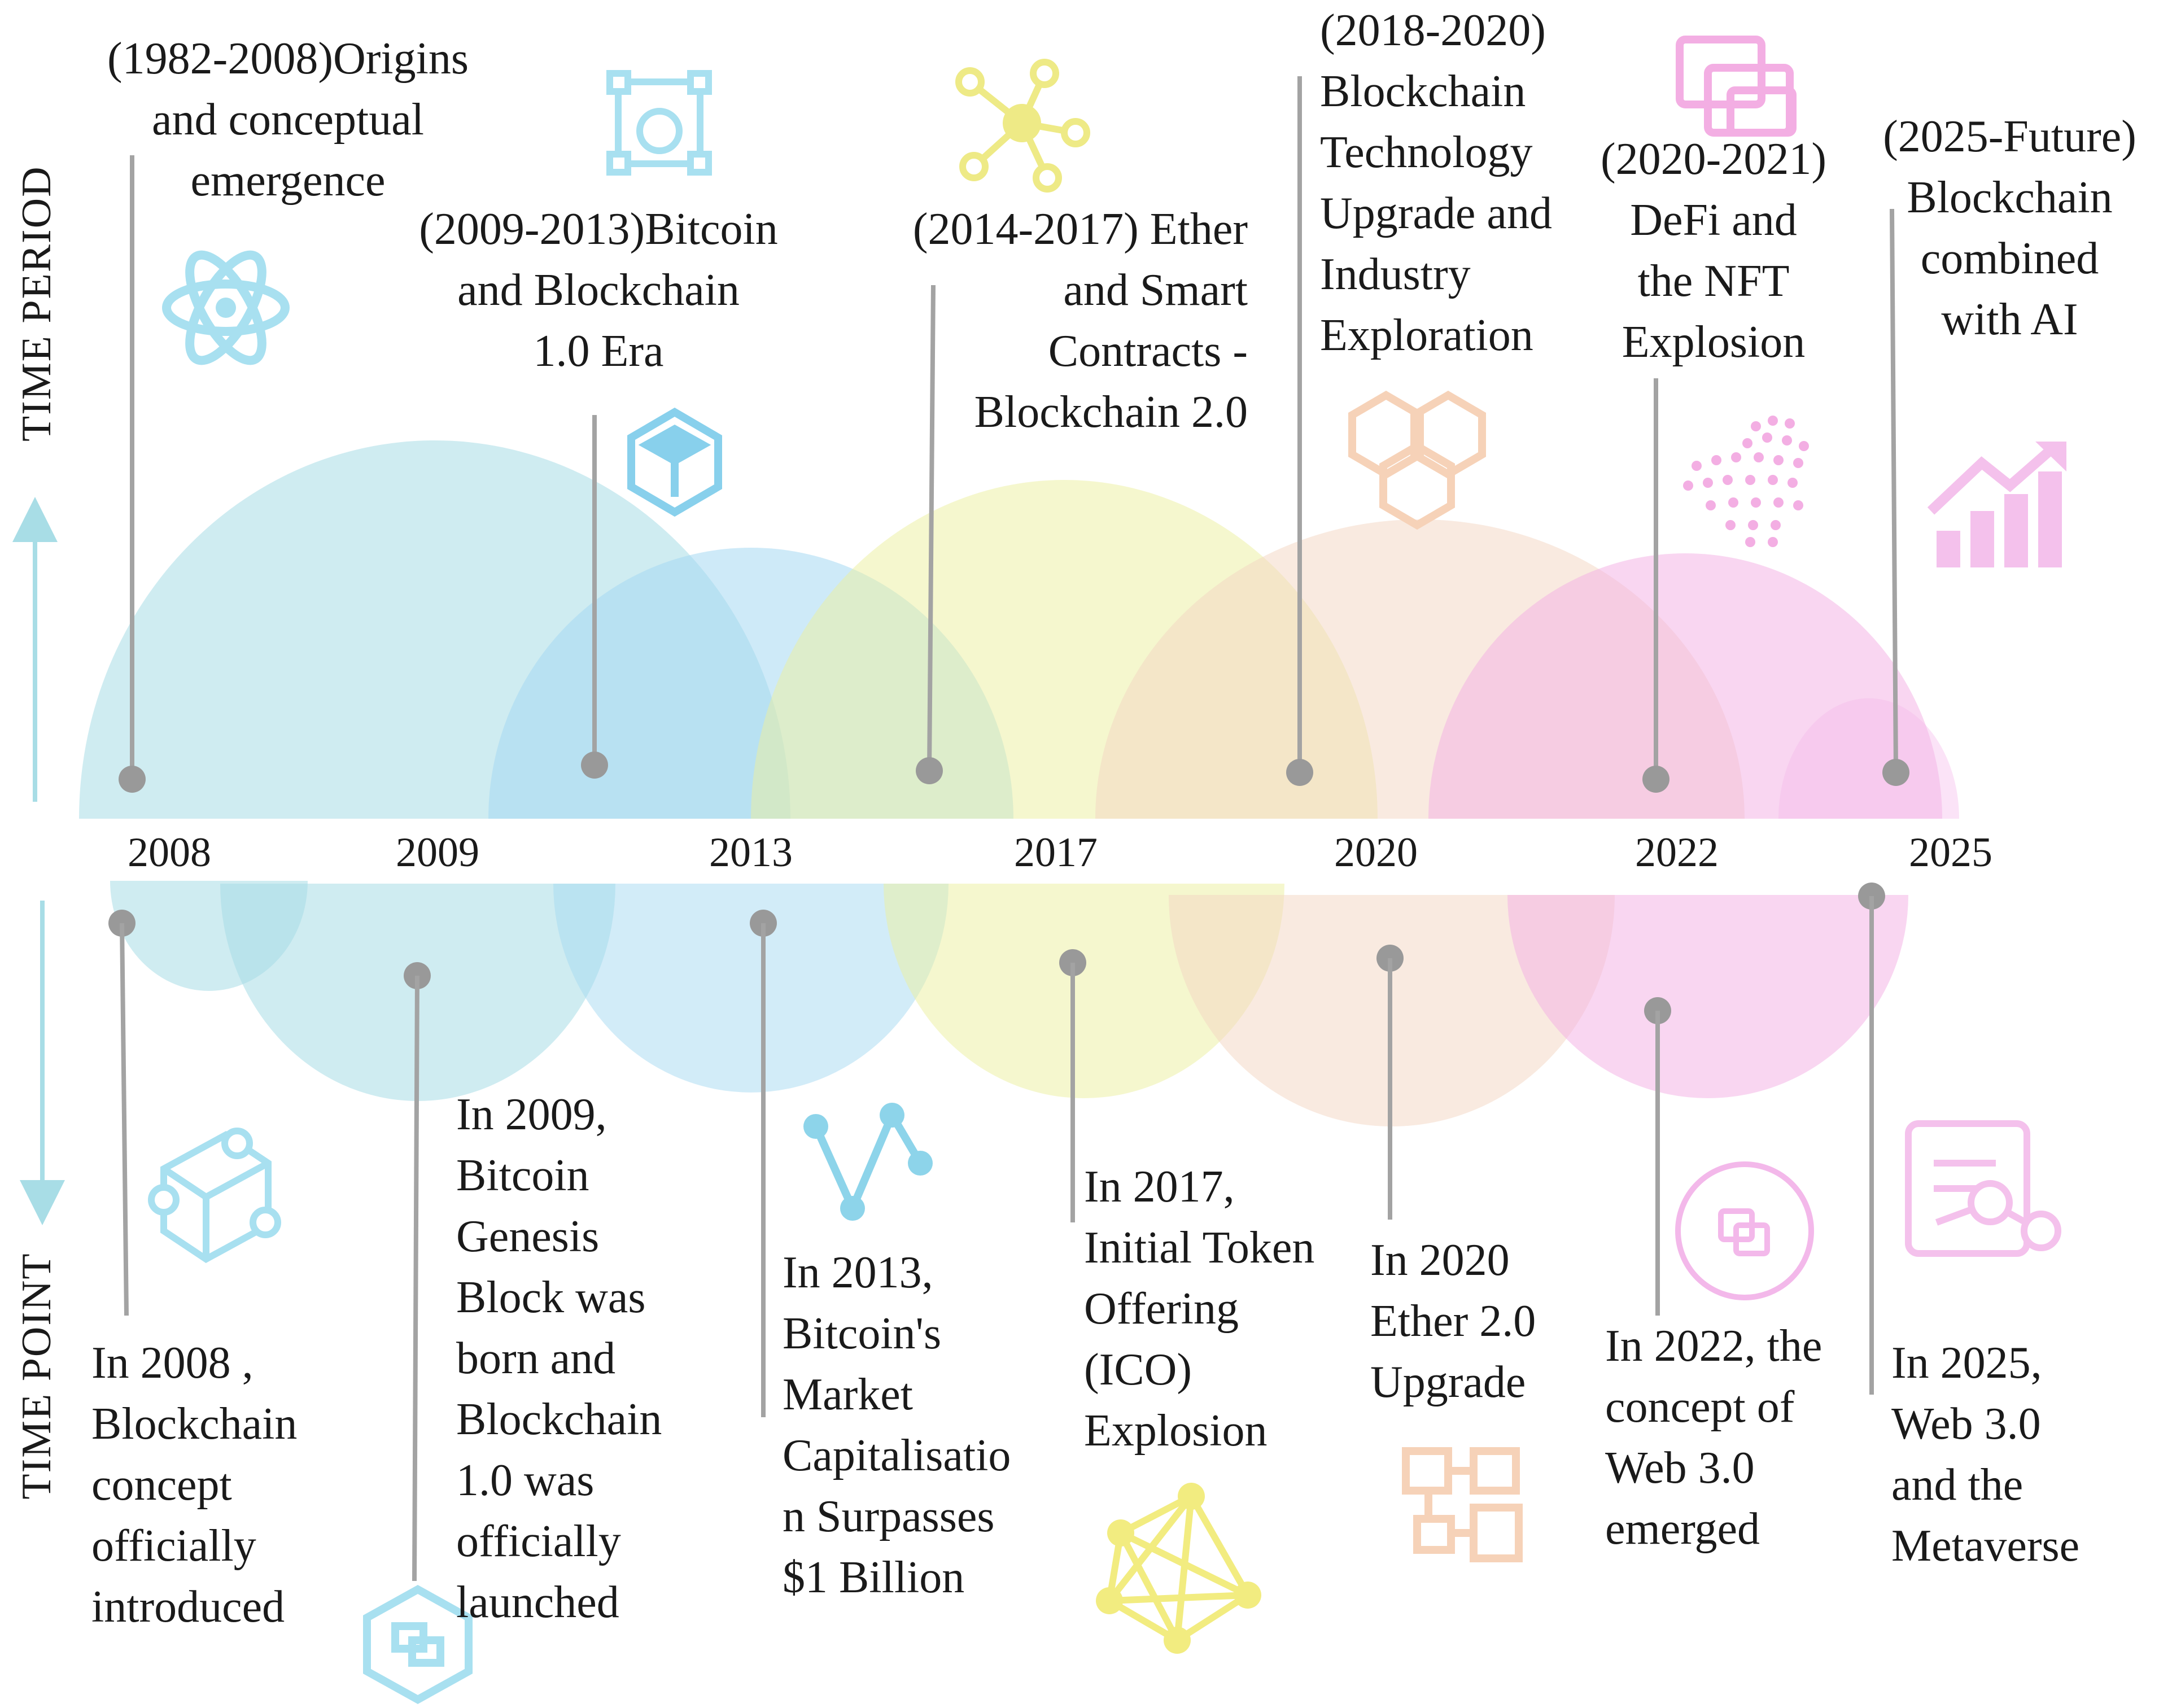 This screenshot has height=1708, width=2159. I want to click on square-frame-icon, so click(659, 123).